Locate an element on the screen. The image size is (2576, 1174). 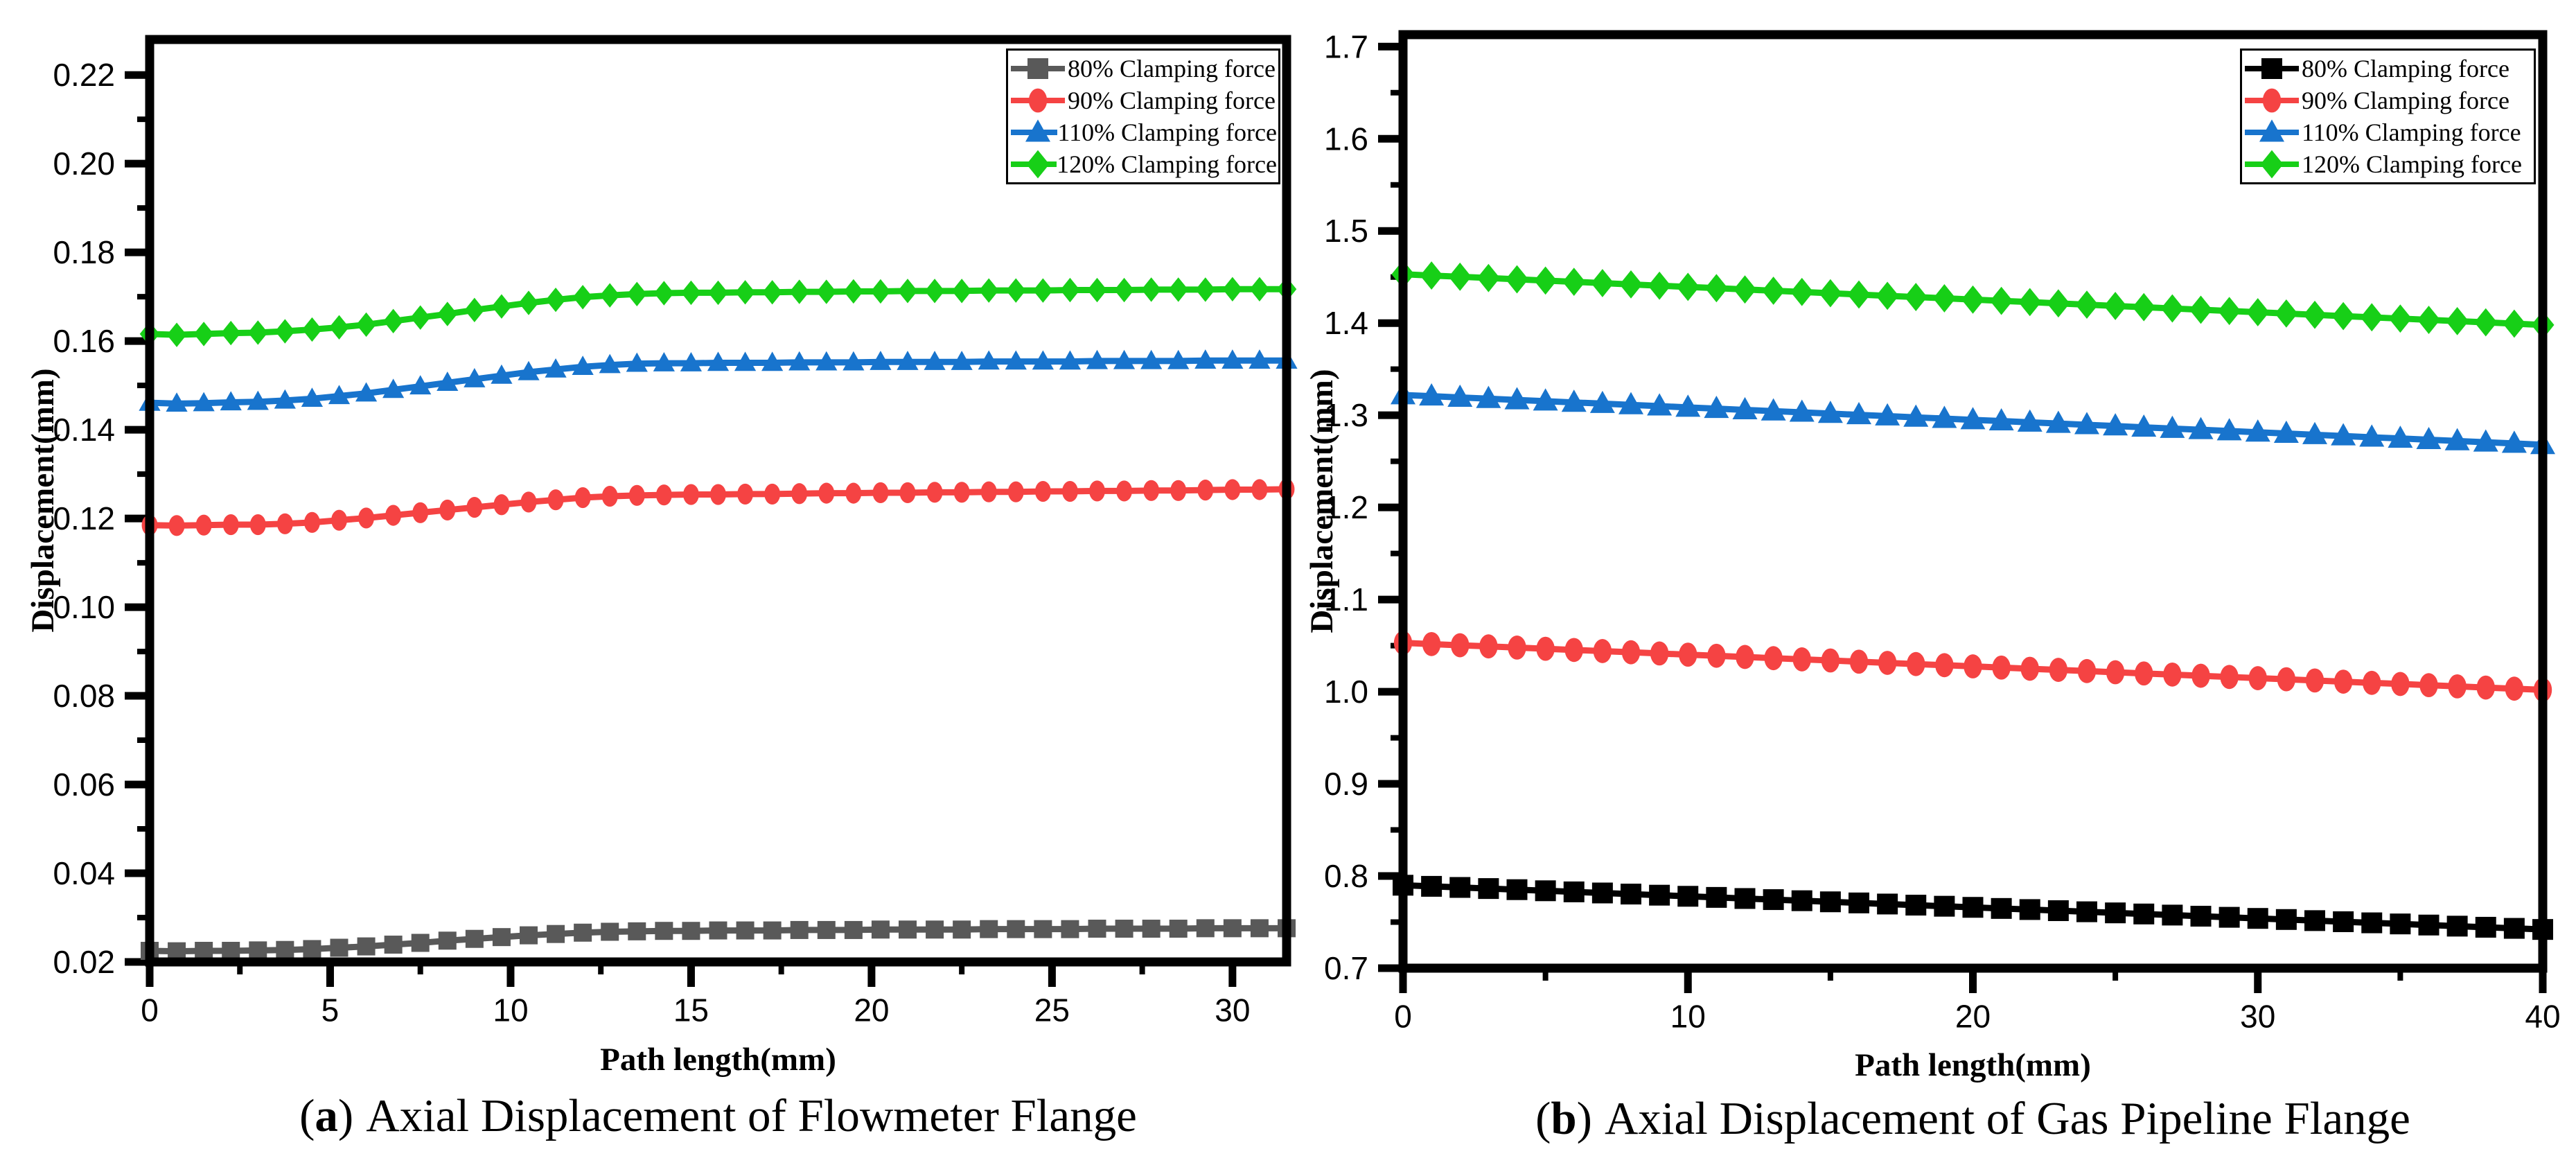
svg-text: 0.22 is located at coordinates (84, 75).